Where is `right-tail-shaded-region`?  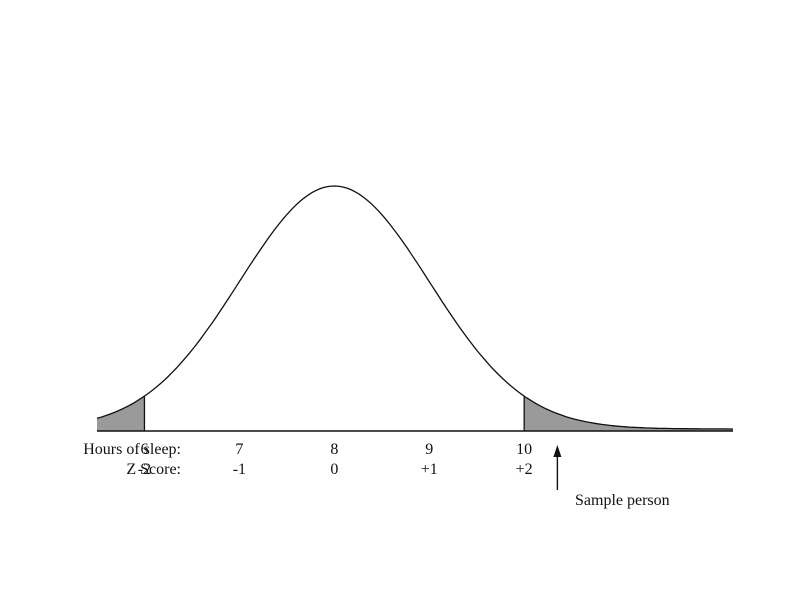
right-tail-shaded-region is located at coordinates (628, 413).